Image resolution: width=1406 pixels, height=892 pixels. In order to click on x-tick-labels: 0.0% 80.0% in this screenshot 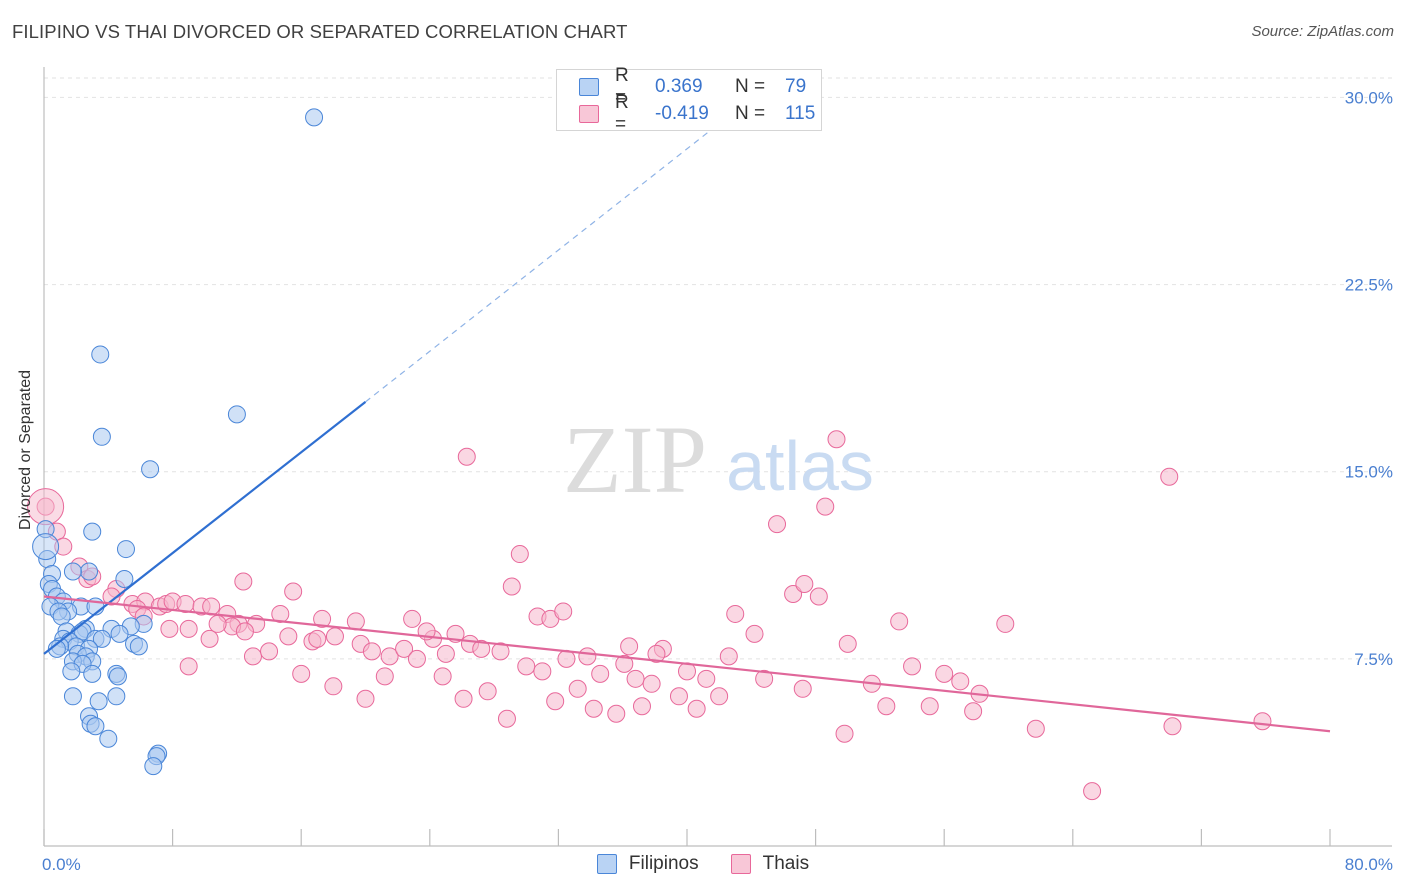, I will do `click(717, 864)`.